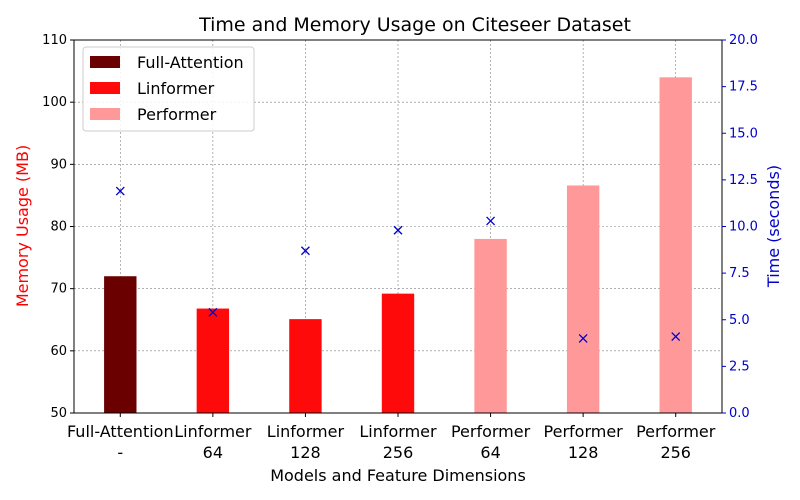 This screenshot has height=500, width=800. Describe the element at coordinates (739, 366) in the screenshot. I see `y-tick-right-label: 2.5` at that location.